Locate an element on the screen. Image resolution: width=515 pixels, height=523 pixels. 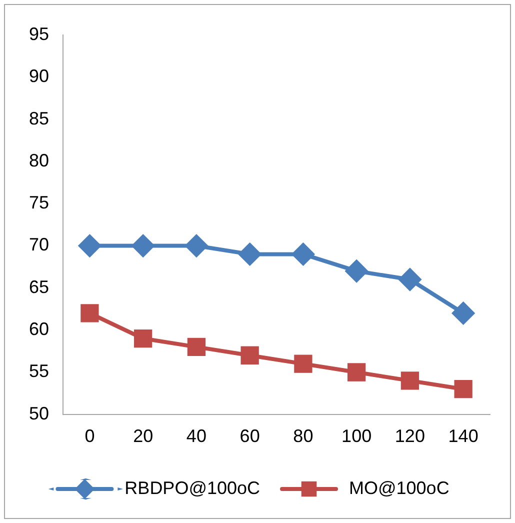
x-tick-label: 40 is located at coordinates (196, 436).